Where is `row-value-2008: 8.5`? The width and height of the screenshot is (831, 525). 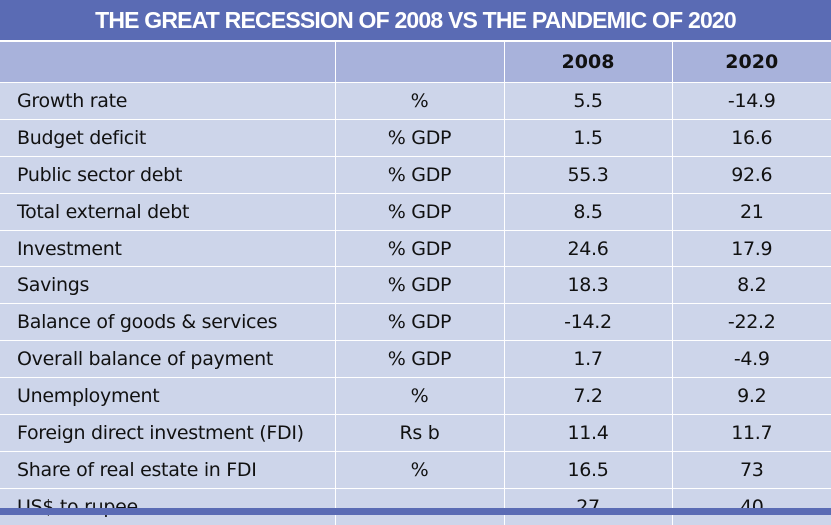
row-value-2008: 8.5 is located at coordinates (587, 212).